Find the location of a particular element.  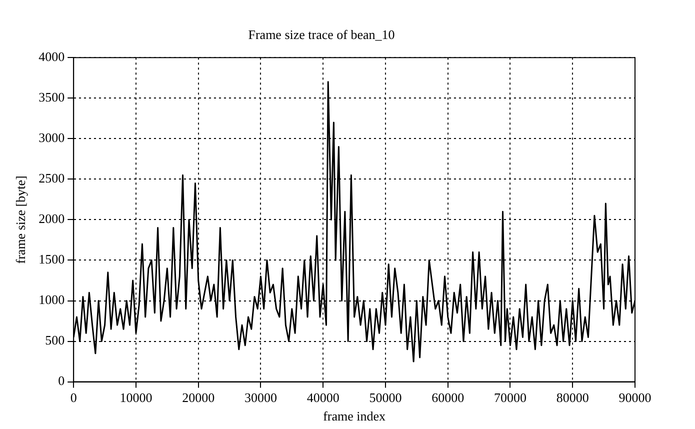

y-tick-label: 3500 is located at coordinates (51, 97).